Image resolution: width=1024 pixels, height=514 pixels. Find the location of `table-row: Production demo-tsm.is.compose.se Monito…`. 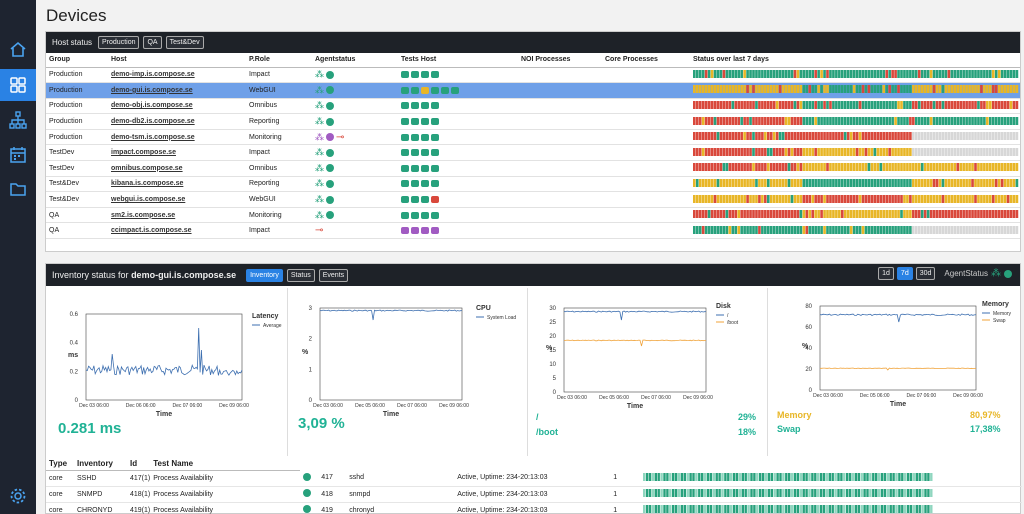

table-row: Production demo-tsm.is.compose.se Monito… is located at coordinates (533, 137).